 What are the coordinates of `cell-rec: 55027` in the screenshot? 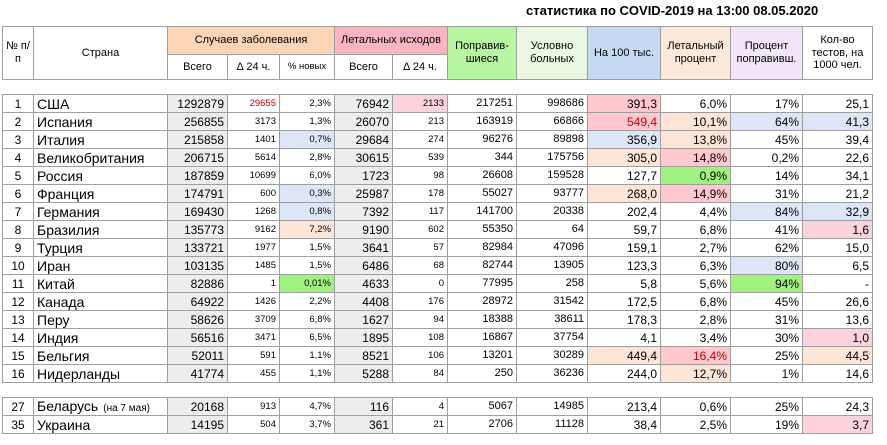 It's located at (482, 193).